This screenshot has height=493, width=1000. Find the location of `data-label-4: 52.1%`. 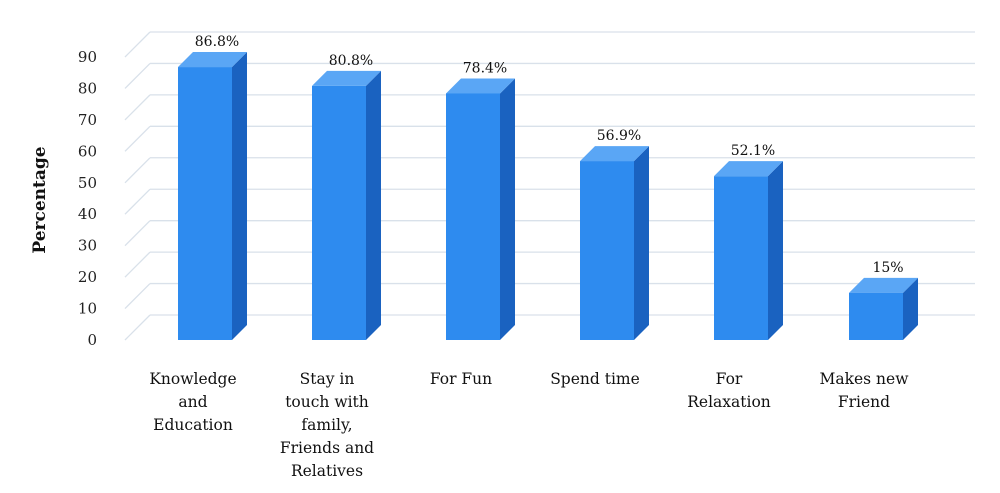

data-label-4: 52.1% is located at coordinates (753, 151).